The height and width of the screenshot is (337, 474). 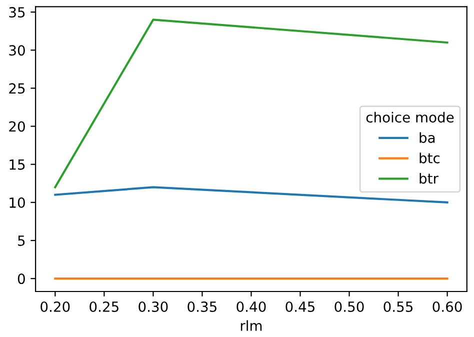 I want to click on y-tick-label: 35, so click(x=17, y=12).